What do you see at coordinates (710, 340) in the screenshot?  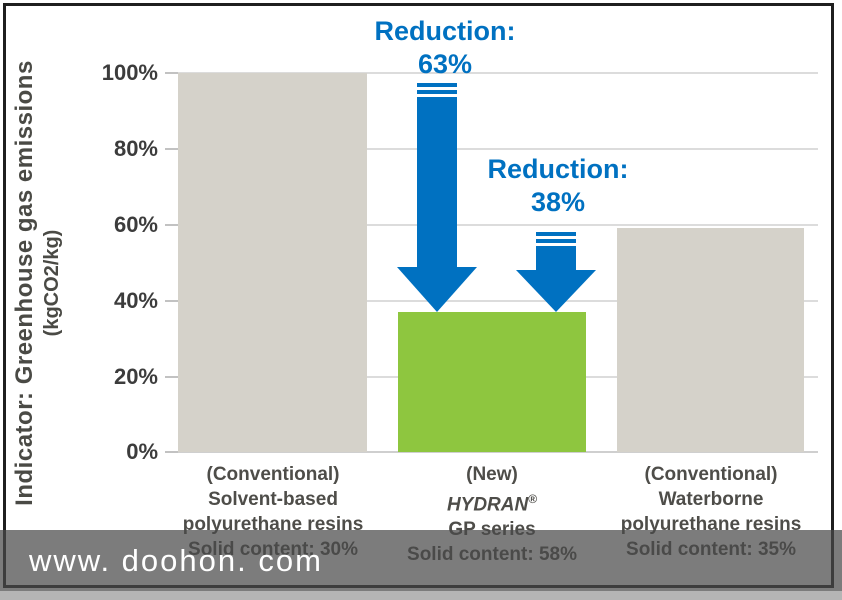 I see `bar-waterborne-resins` at bounding box center [710, 340].